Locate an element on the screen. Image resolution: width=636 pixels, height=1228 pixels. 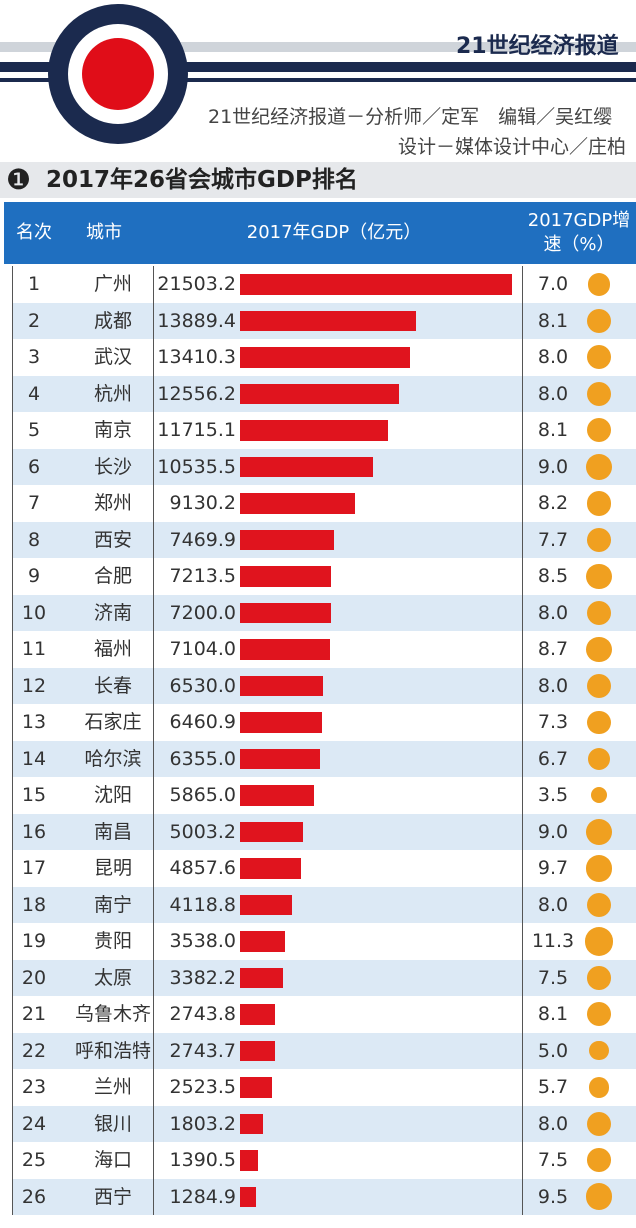
rank: 4 is located at coordinates (34, 393).